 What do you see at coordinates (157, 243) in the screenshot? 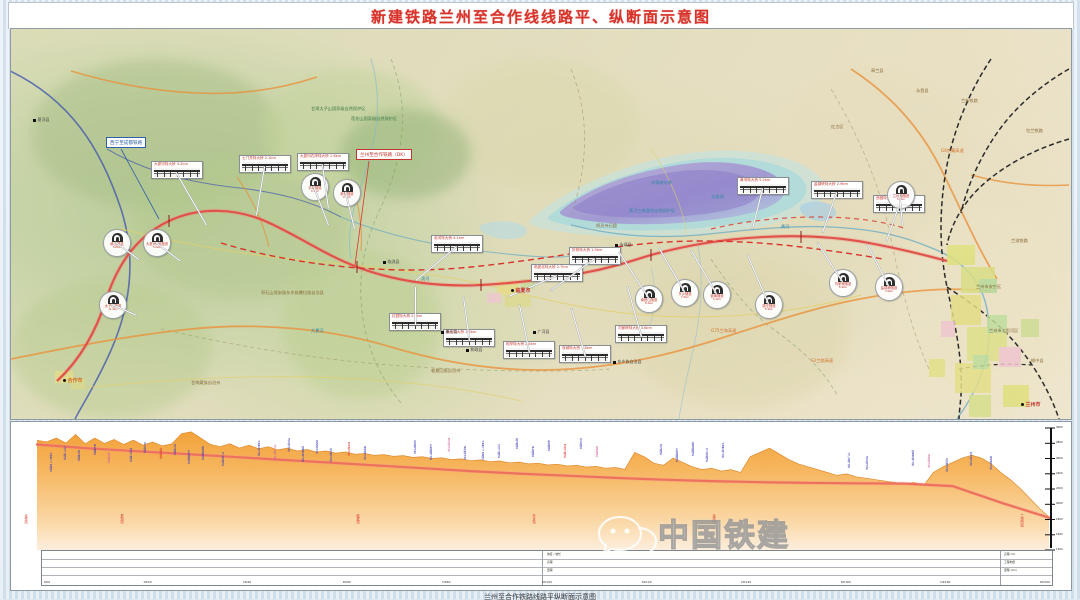
I see `tunnel-callout: 大夏河1号隧道5.2km` at bounding box center [157, 243].